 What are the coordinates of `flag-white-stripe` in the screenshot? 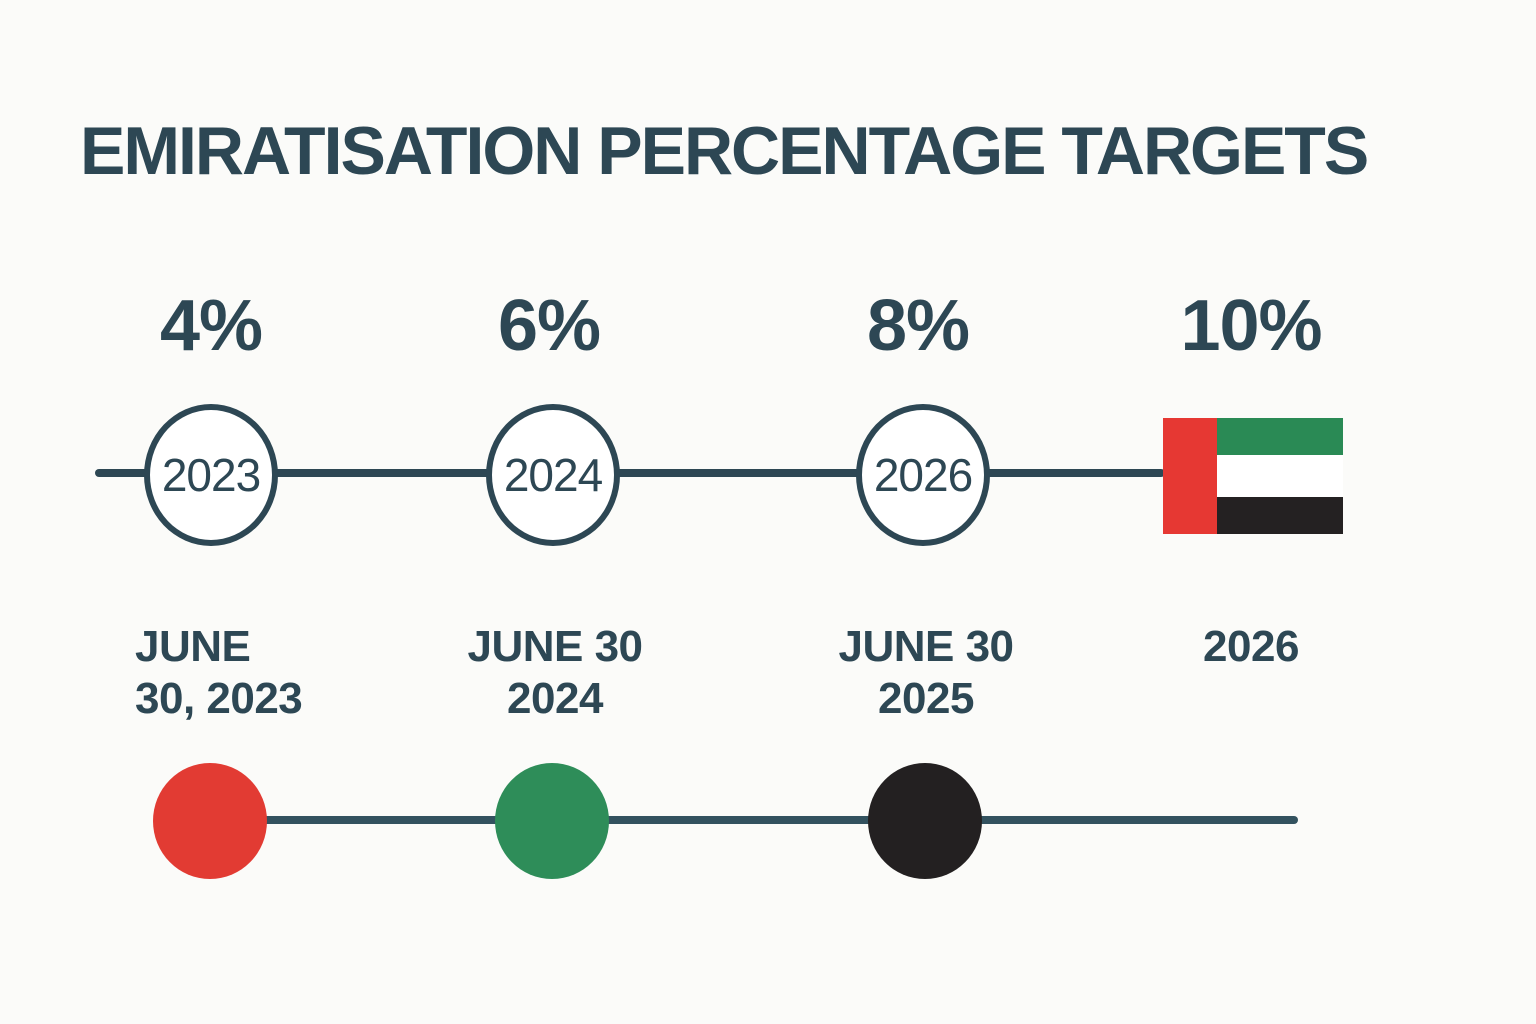 It's located at (1280, 476).